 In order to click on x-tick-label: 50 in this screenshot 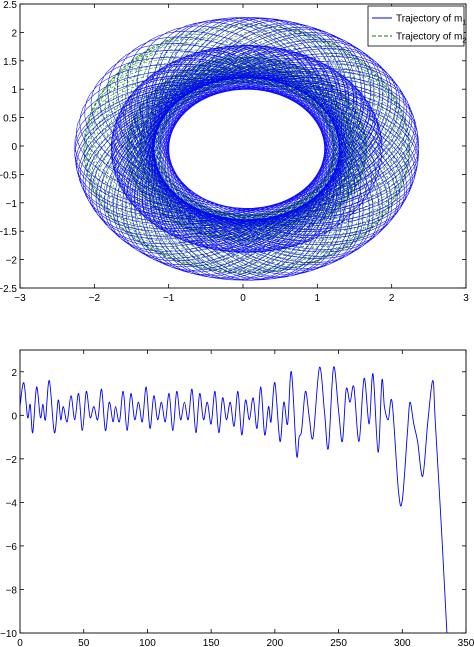, I will do `click(84, 642)`.